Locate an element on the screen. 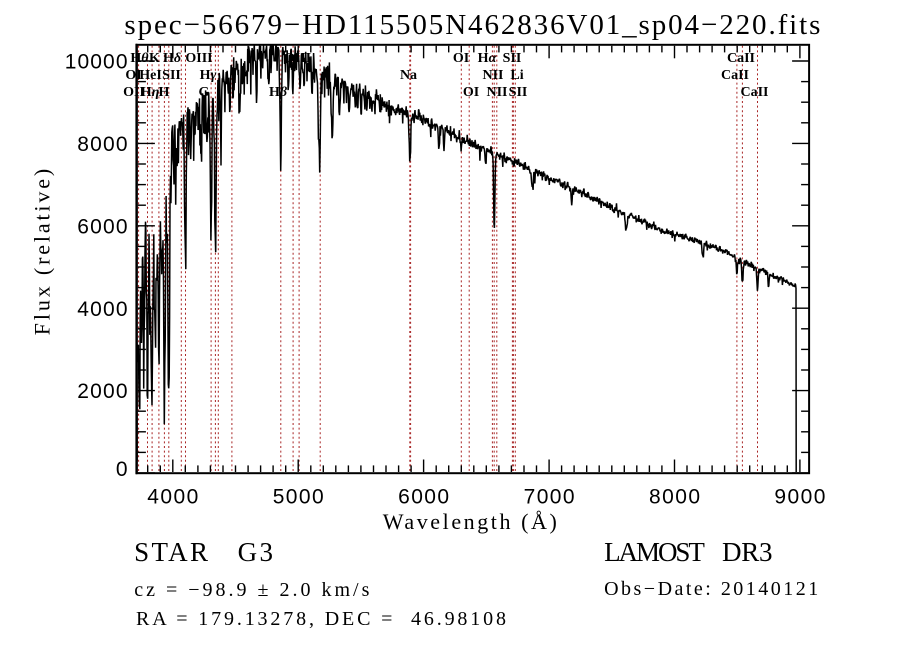 The height and width of the screenshot is (649, 900). svg-text: DR3 is located at coordinates (747, 552).